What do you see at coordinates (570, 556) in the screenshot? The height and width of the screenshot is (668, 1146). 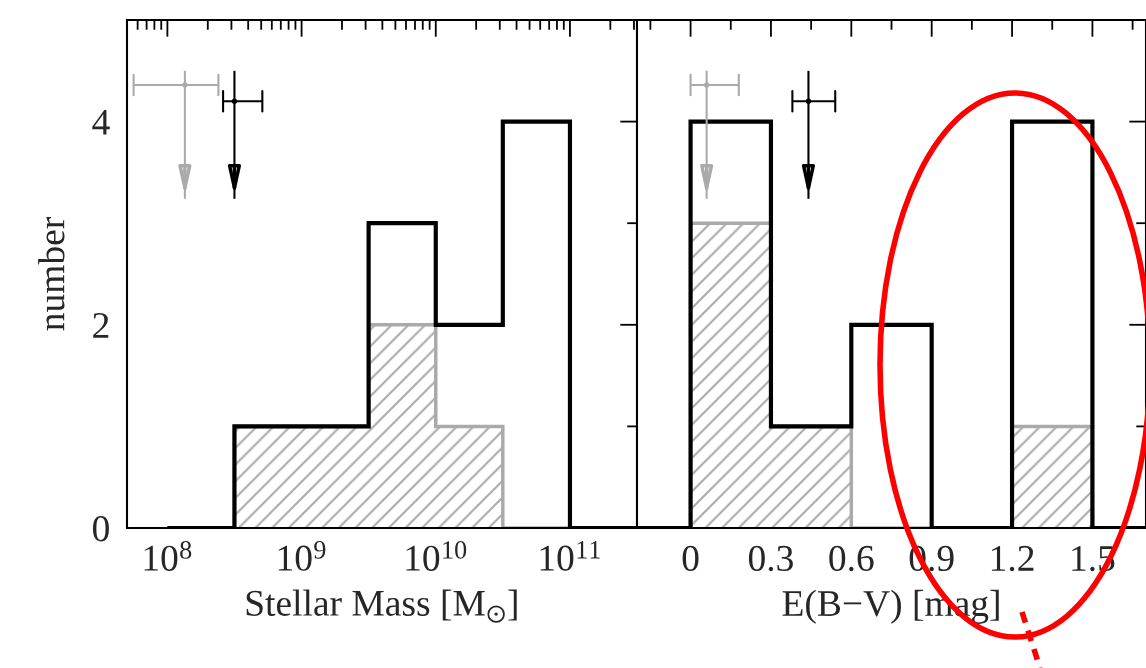 I see `x-tick-label: 10$^{11}$` at bounding box center [570, 556].